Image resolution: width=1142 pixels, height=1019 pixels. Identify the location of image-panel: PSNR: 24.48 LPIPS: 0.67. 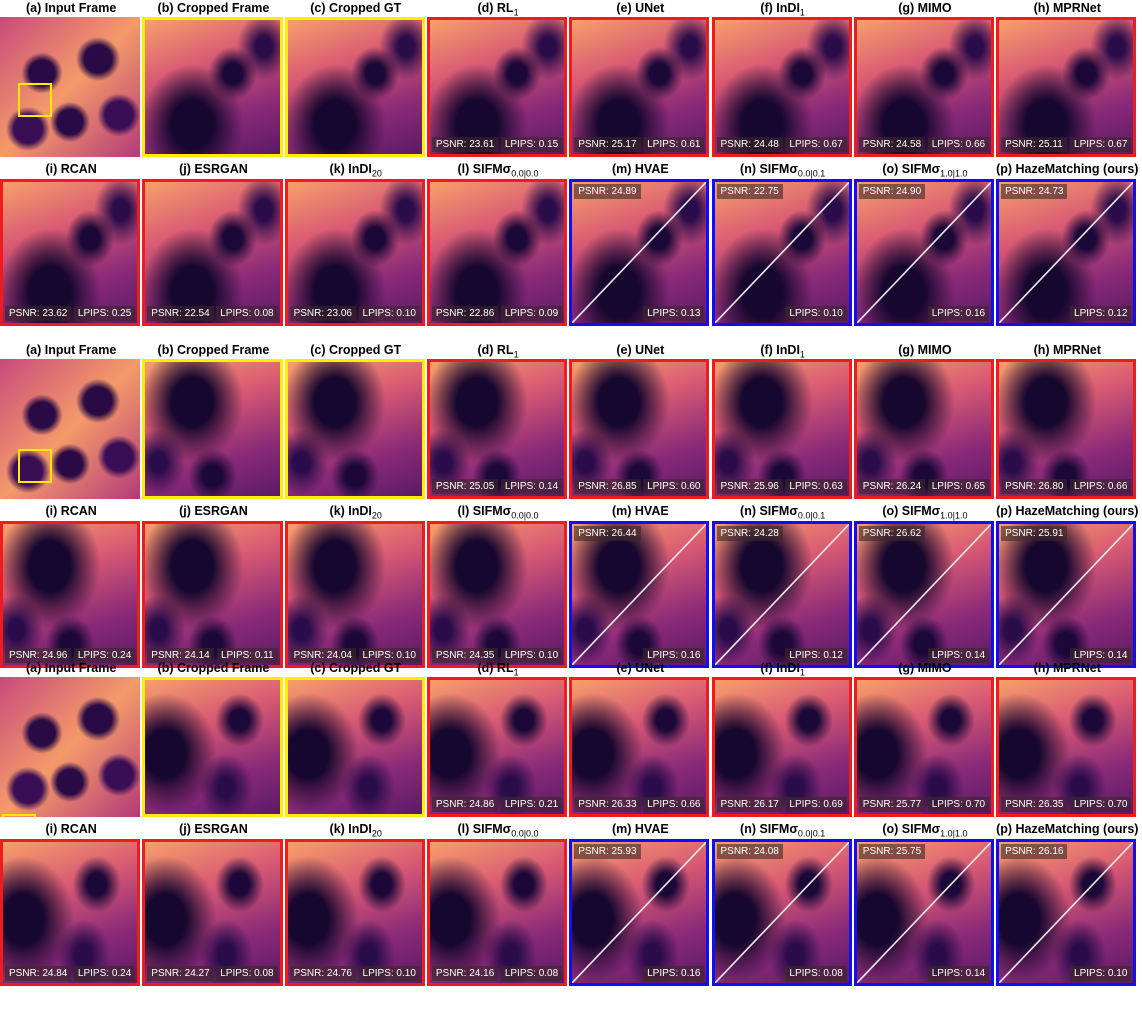
(781, 87).